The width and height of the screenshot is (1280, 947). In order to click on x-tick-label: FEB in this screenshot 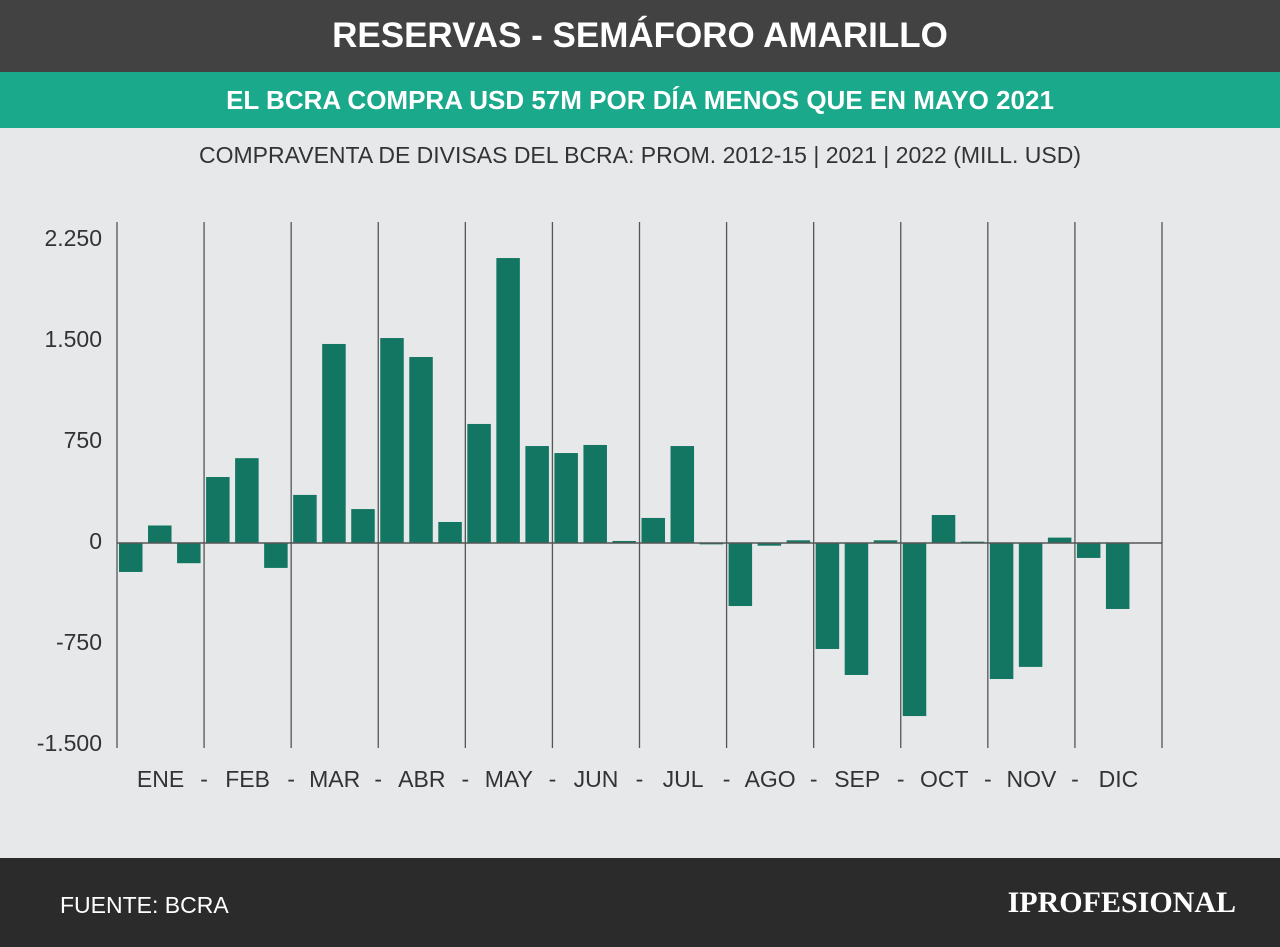, I will do `click(247, 779)`.